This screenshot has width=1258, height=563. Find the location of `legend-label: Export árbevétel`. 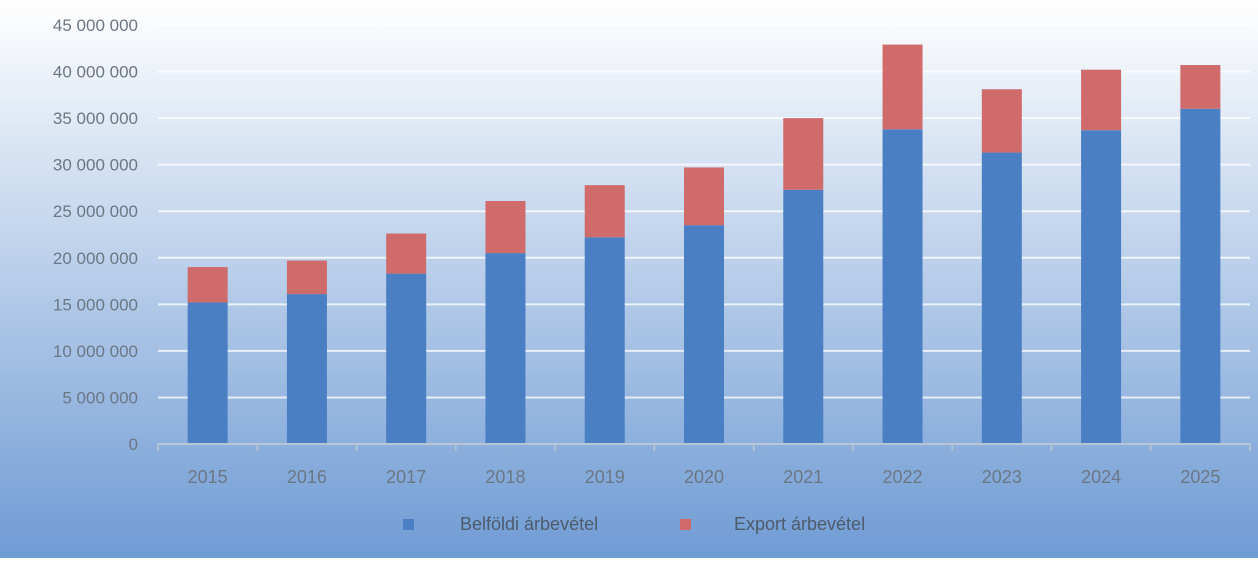

legend-label: Export árbevétel is located at coordinates (799, 524).